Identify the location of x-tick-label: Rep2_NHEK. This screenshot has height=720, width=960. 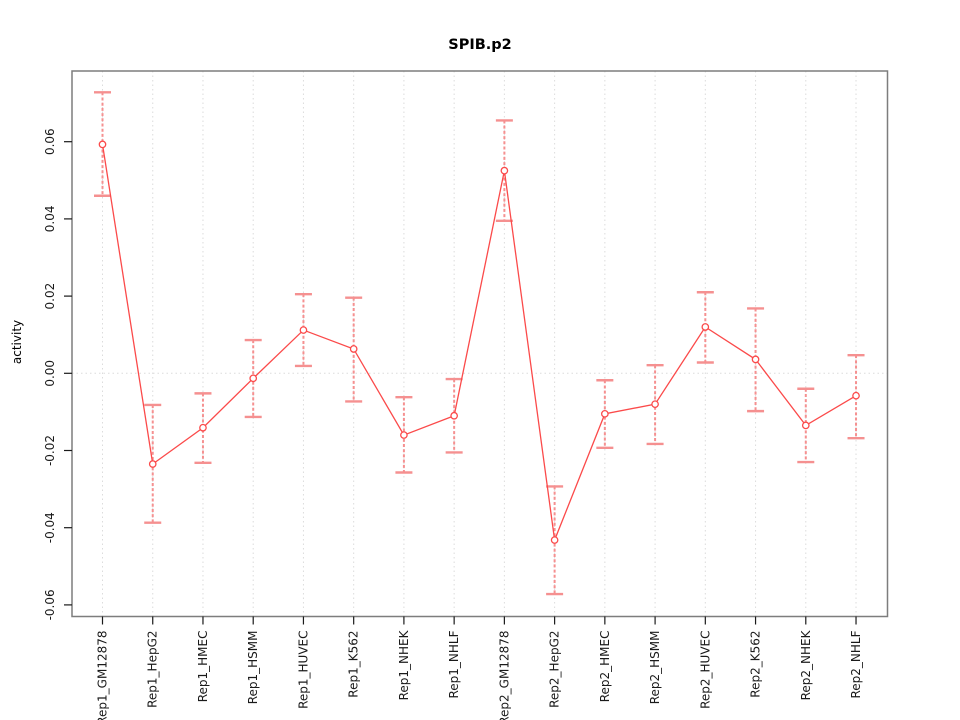
(806, 664).